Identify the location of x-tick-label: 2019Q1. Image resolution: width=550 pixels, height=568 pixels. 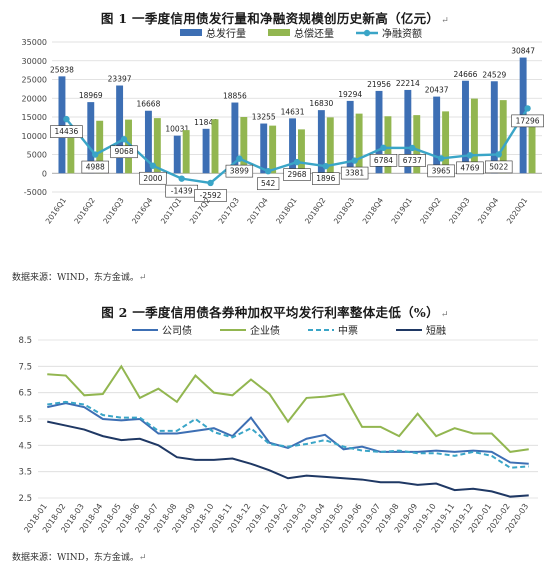
(401, 211).